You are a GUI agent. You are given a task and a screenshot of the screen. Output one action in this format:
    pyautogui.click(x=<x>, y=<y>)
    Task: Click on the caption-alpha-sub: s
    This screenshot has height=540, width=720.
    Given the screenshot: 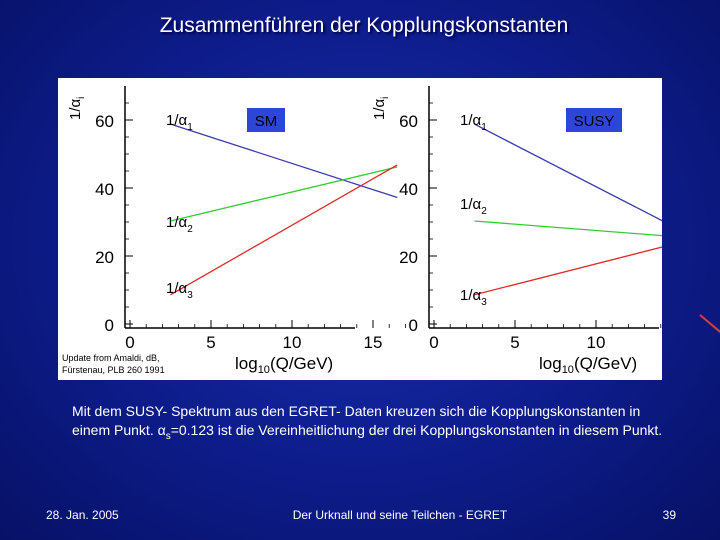 What is the action you would take?
    pyautogui.click(x=168, y=436)
    